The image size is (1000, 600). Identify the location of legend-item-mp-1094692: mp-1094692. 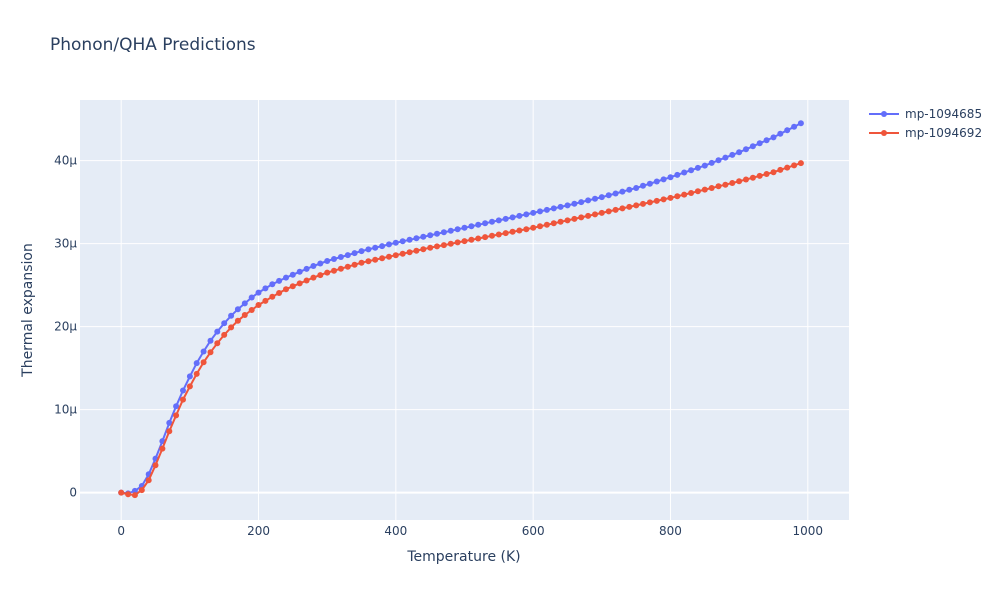
(925, 133).